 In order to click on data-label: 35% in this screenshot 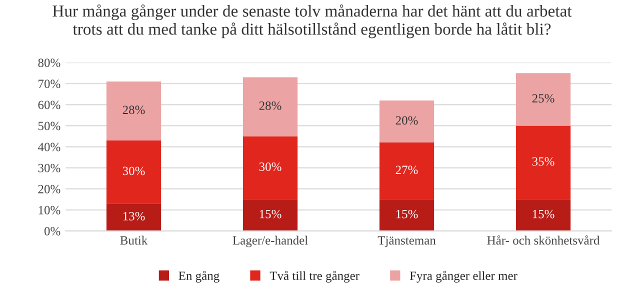, I will do `click(543, 161)`.